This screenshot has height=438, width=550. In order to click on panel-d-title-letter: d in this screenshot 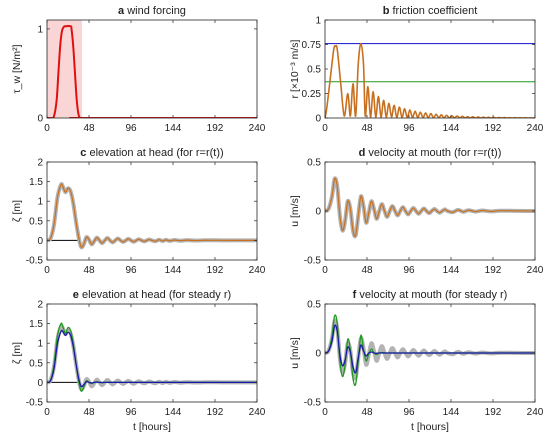, I will do `click(364, 153)`.